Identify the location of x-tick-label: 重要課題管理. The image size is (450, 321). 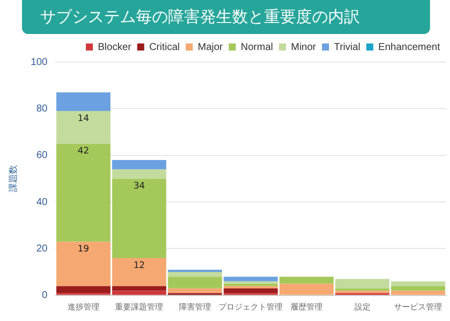
(139, 307).